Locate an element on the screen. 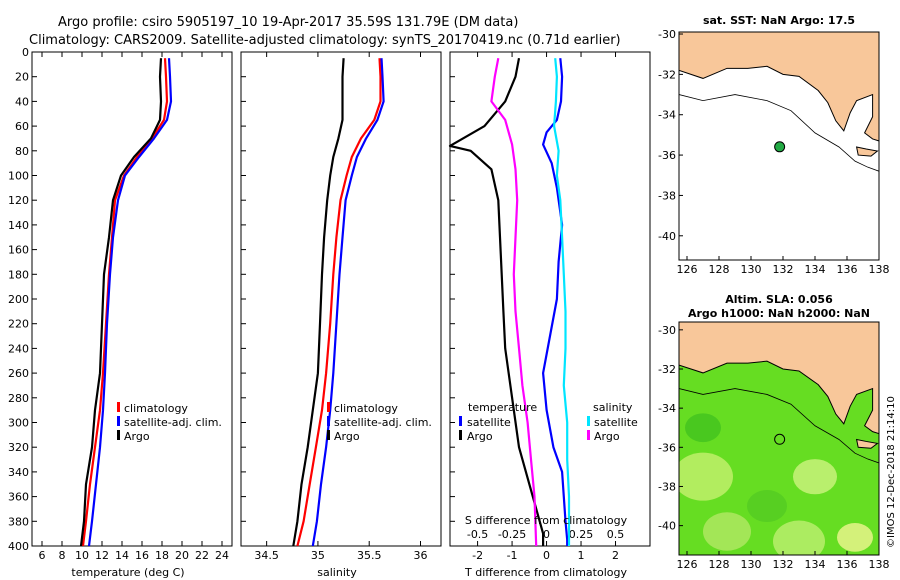  sla-map-title-line-2: Argo h1000: NaN h2000: NaN is located at coordinates (779, 313).